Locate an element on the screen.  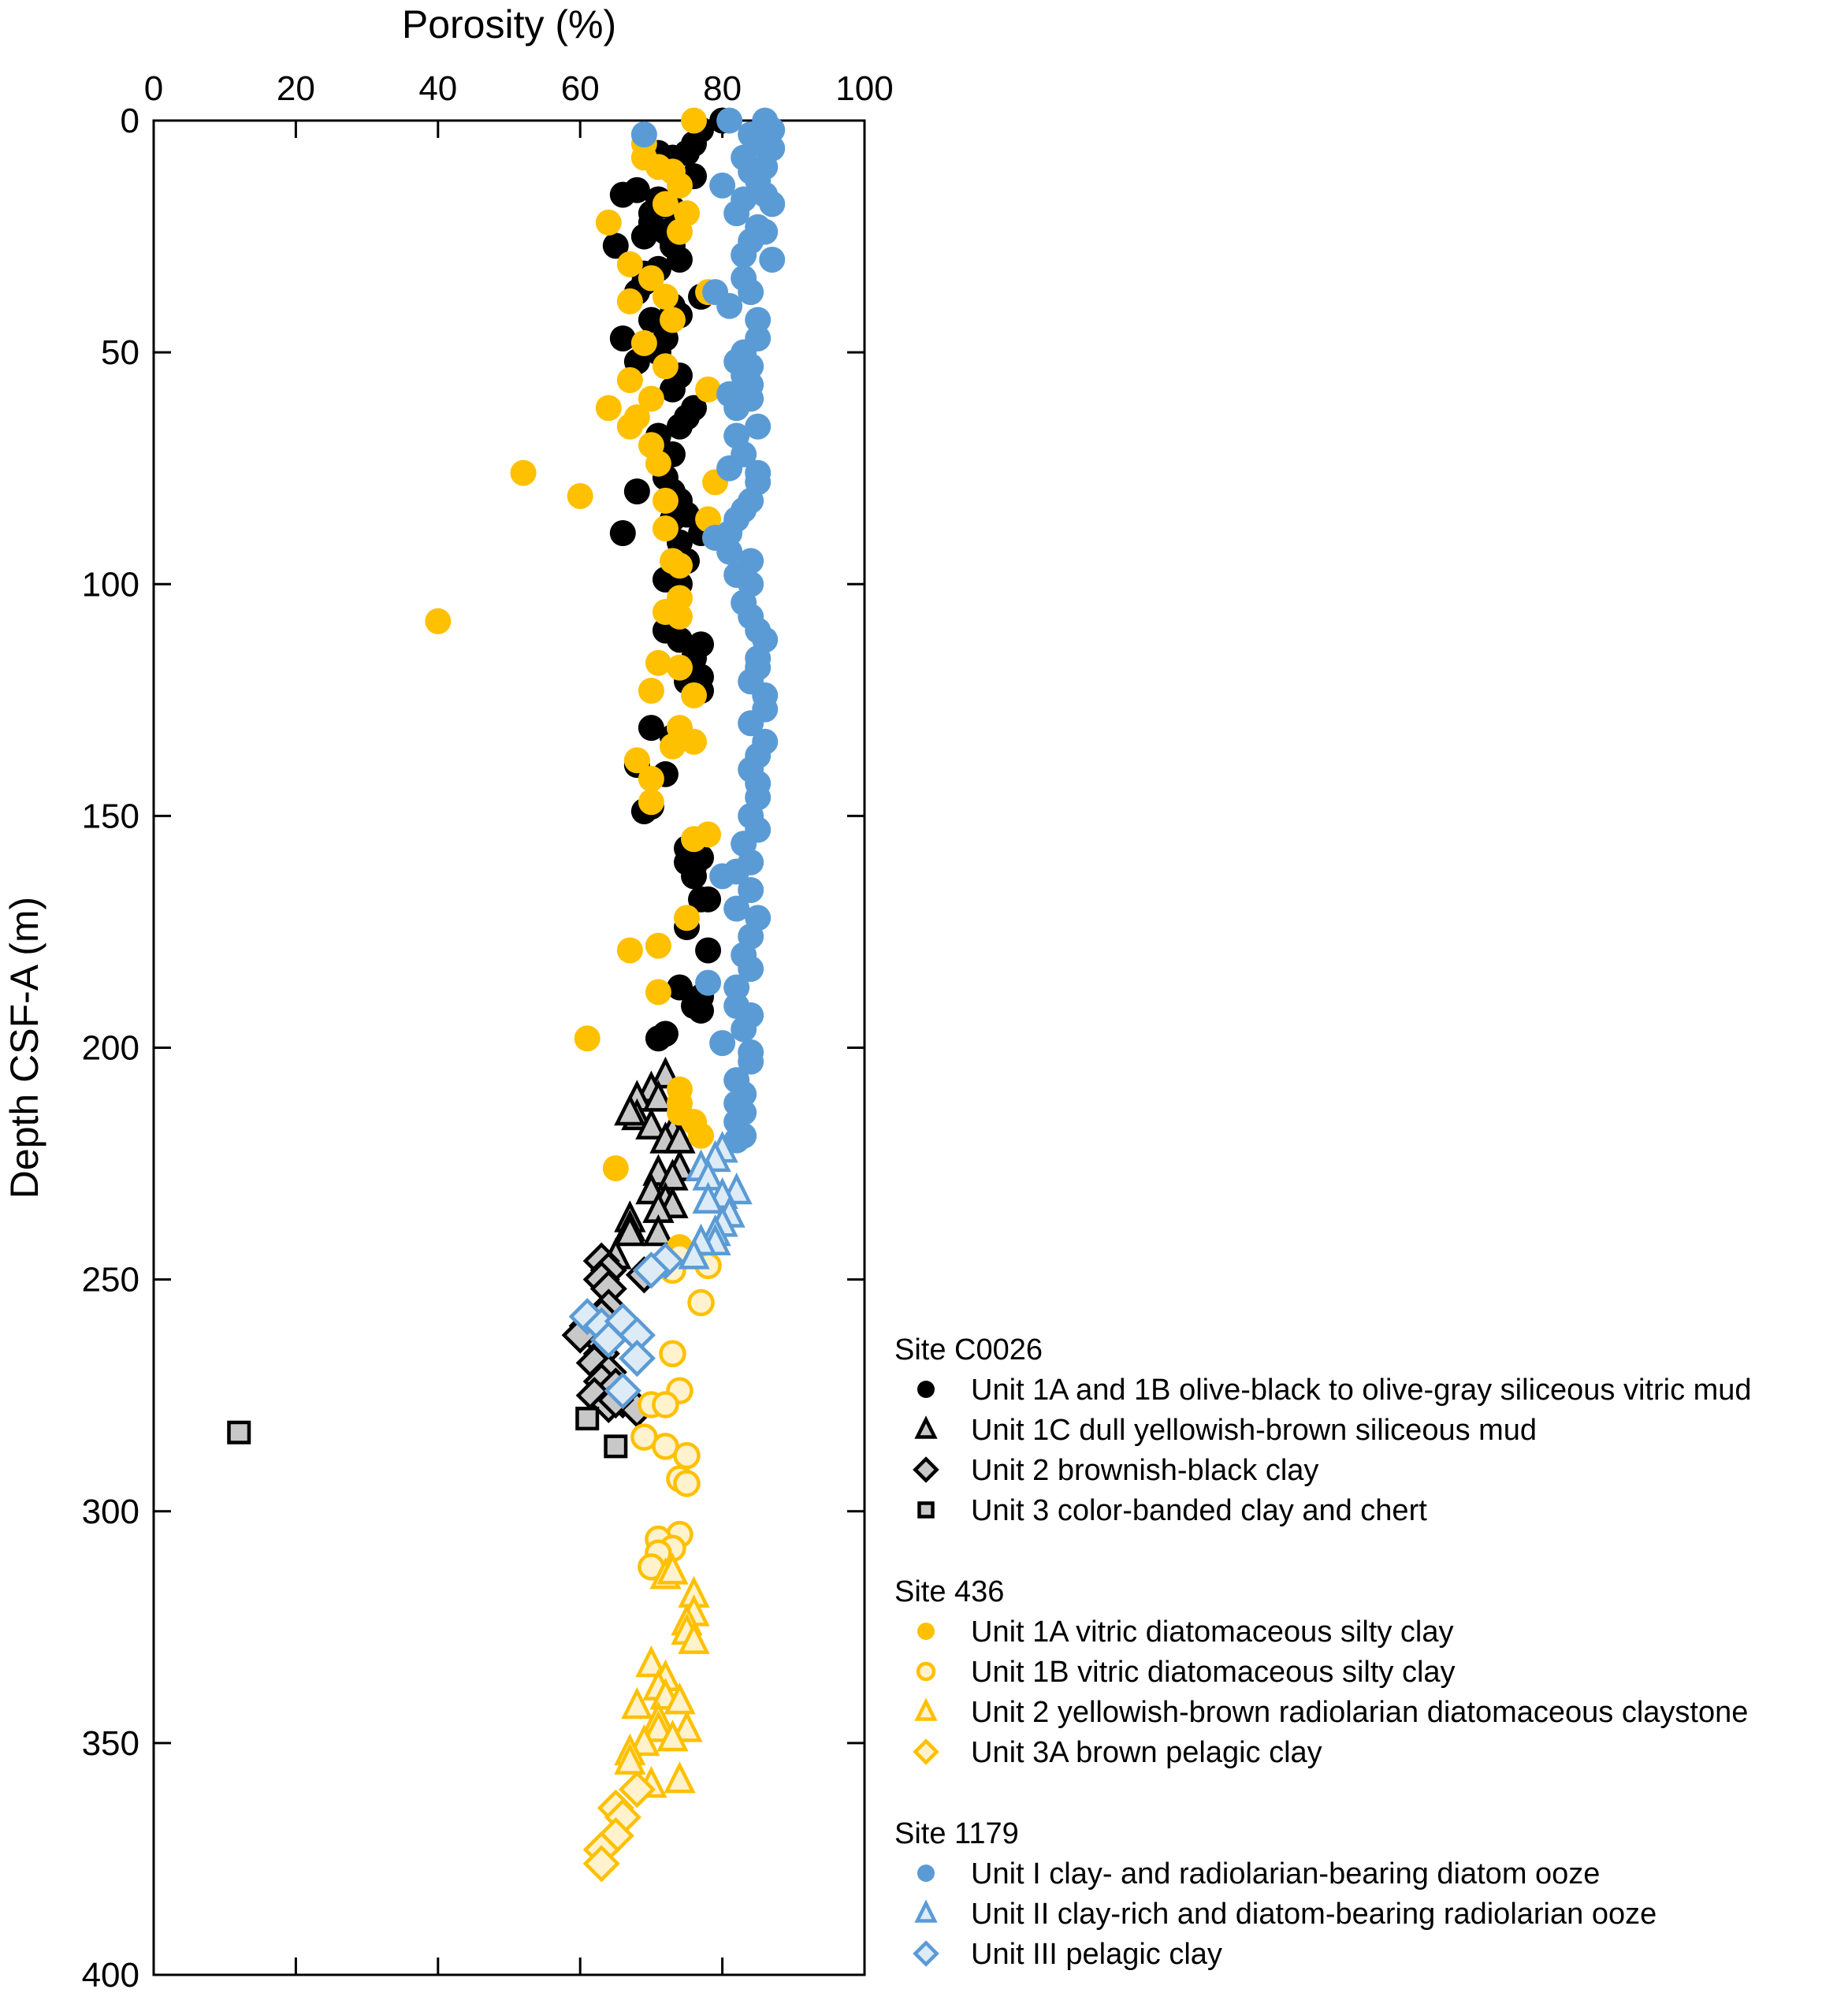
x-tick-label: 0 is located at coordinates (154, 88).